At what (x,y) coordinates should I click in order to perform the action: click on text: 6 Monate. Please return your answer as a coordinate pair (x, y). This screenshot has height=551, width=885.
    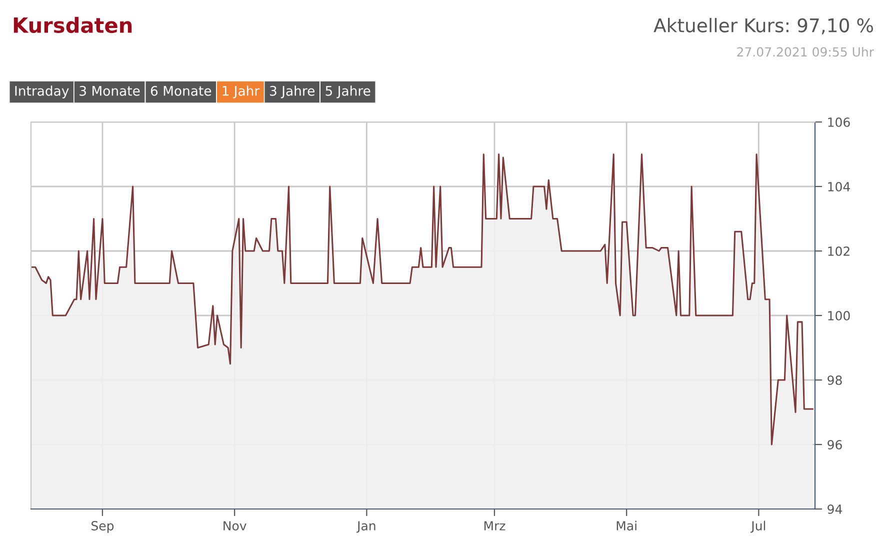
    Looking at the image, I should click on (181, 91).